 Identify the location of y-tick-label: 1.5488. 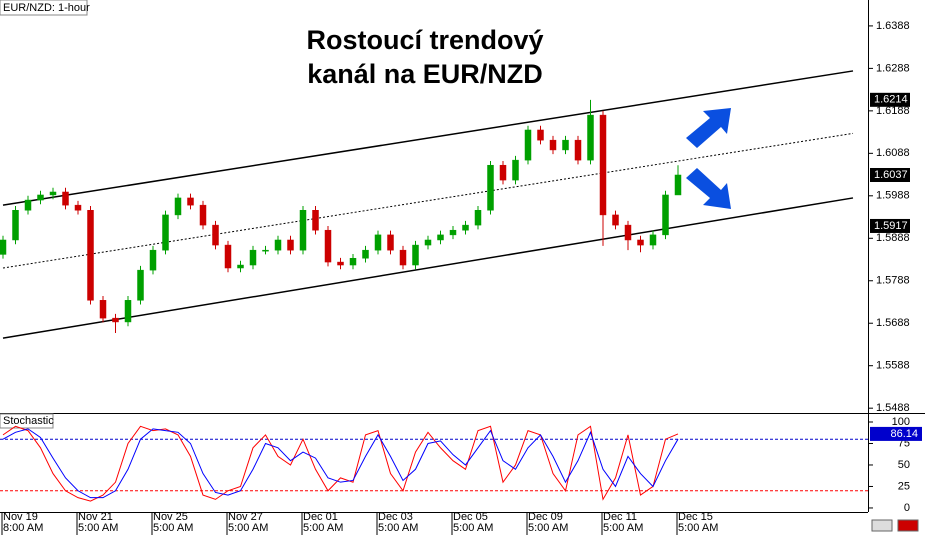
(893, 408).